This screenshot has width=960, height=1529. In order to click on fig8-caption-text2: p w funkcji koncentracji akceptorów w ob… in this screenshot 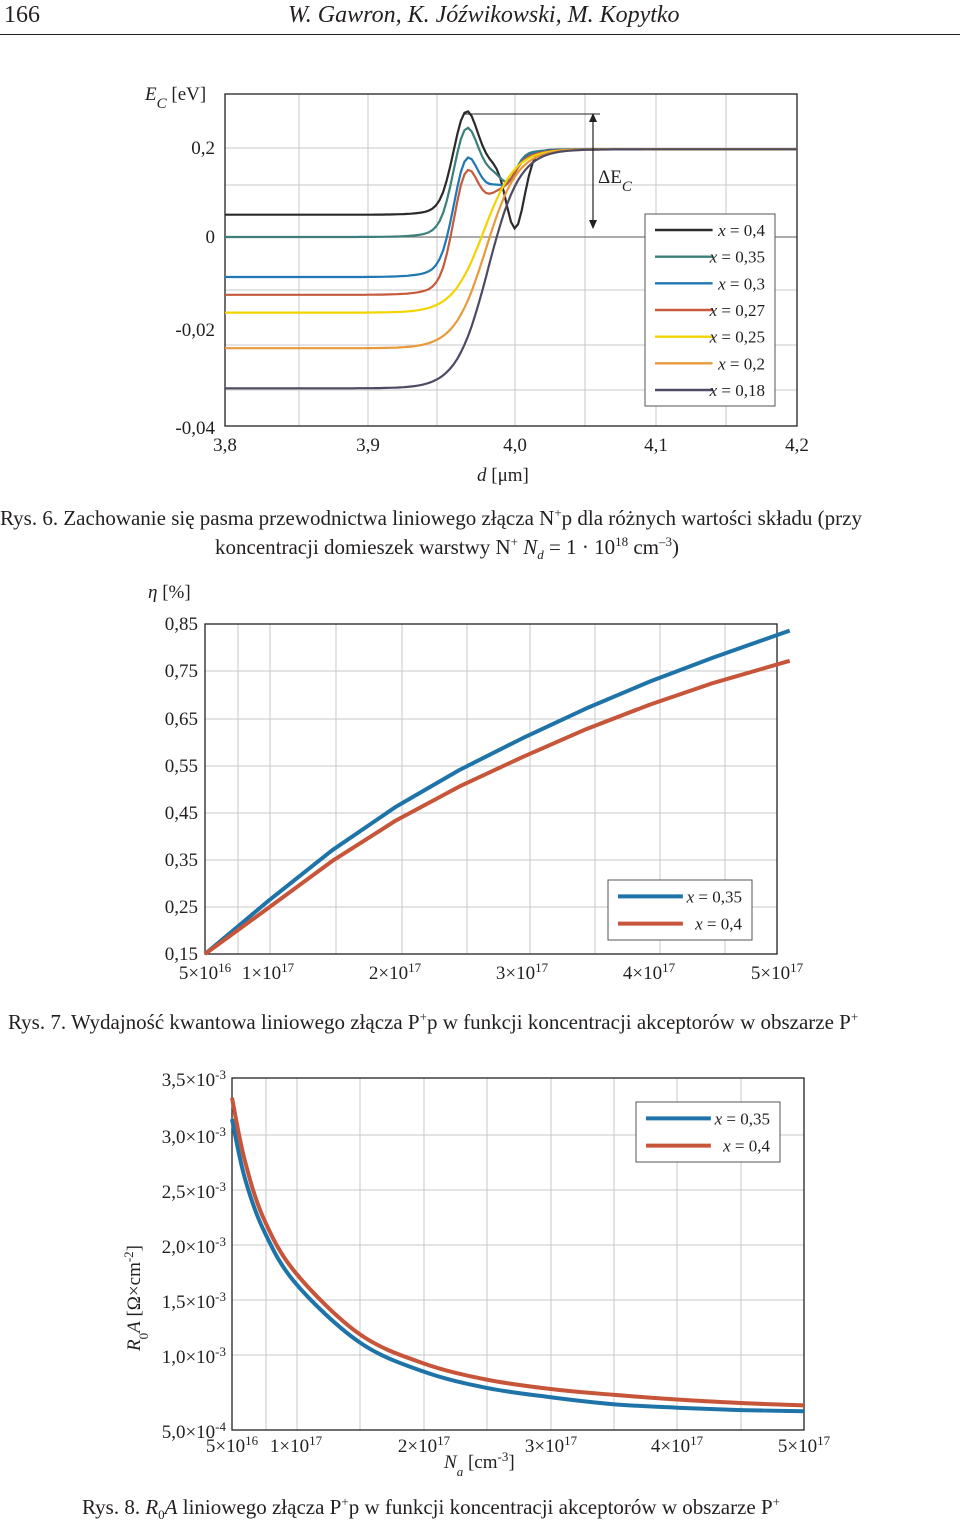, I will do `click(560, 1507)`.